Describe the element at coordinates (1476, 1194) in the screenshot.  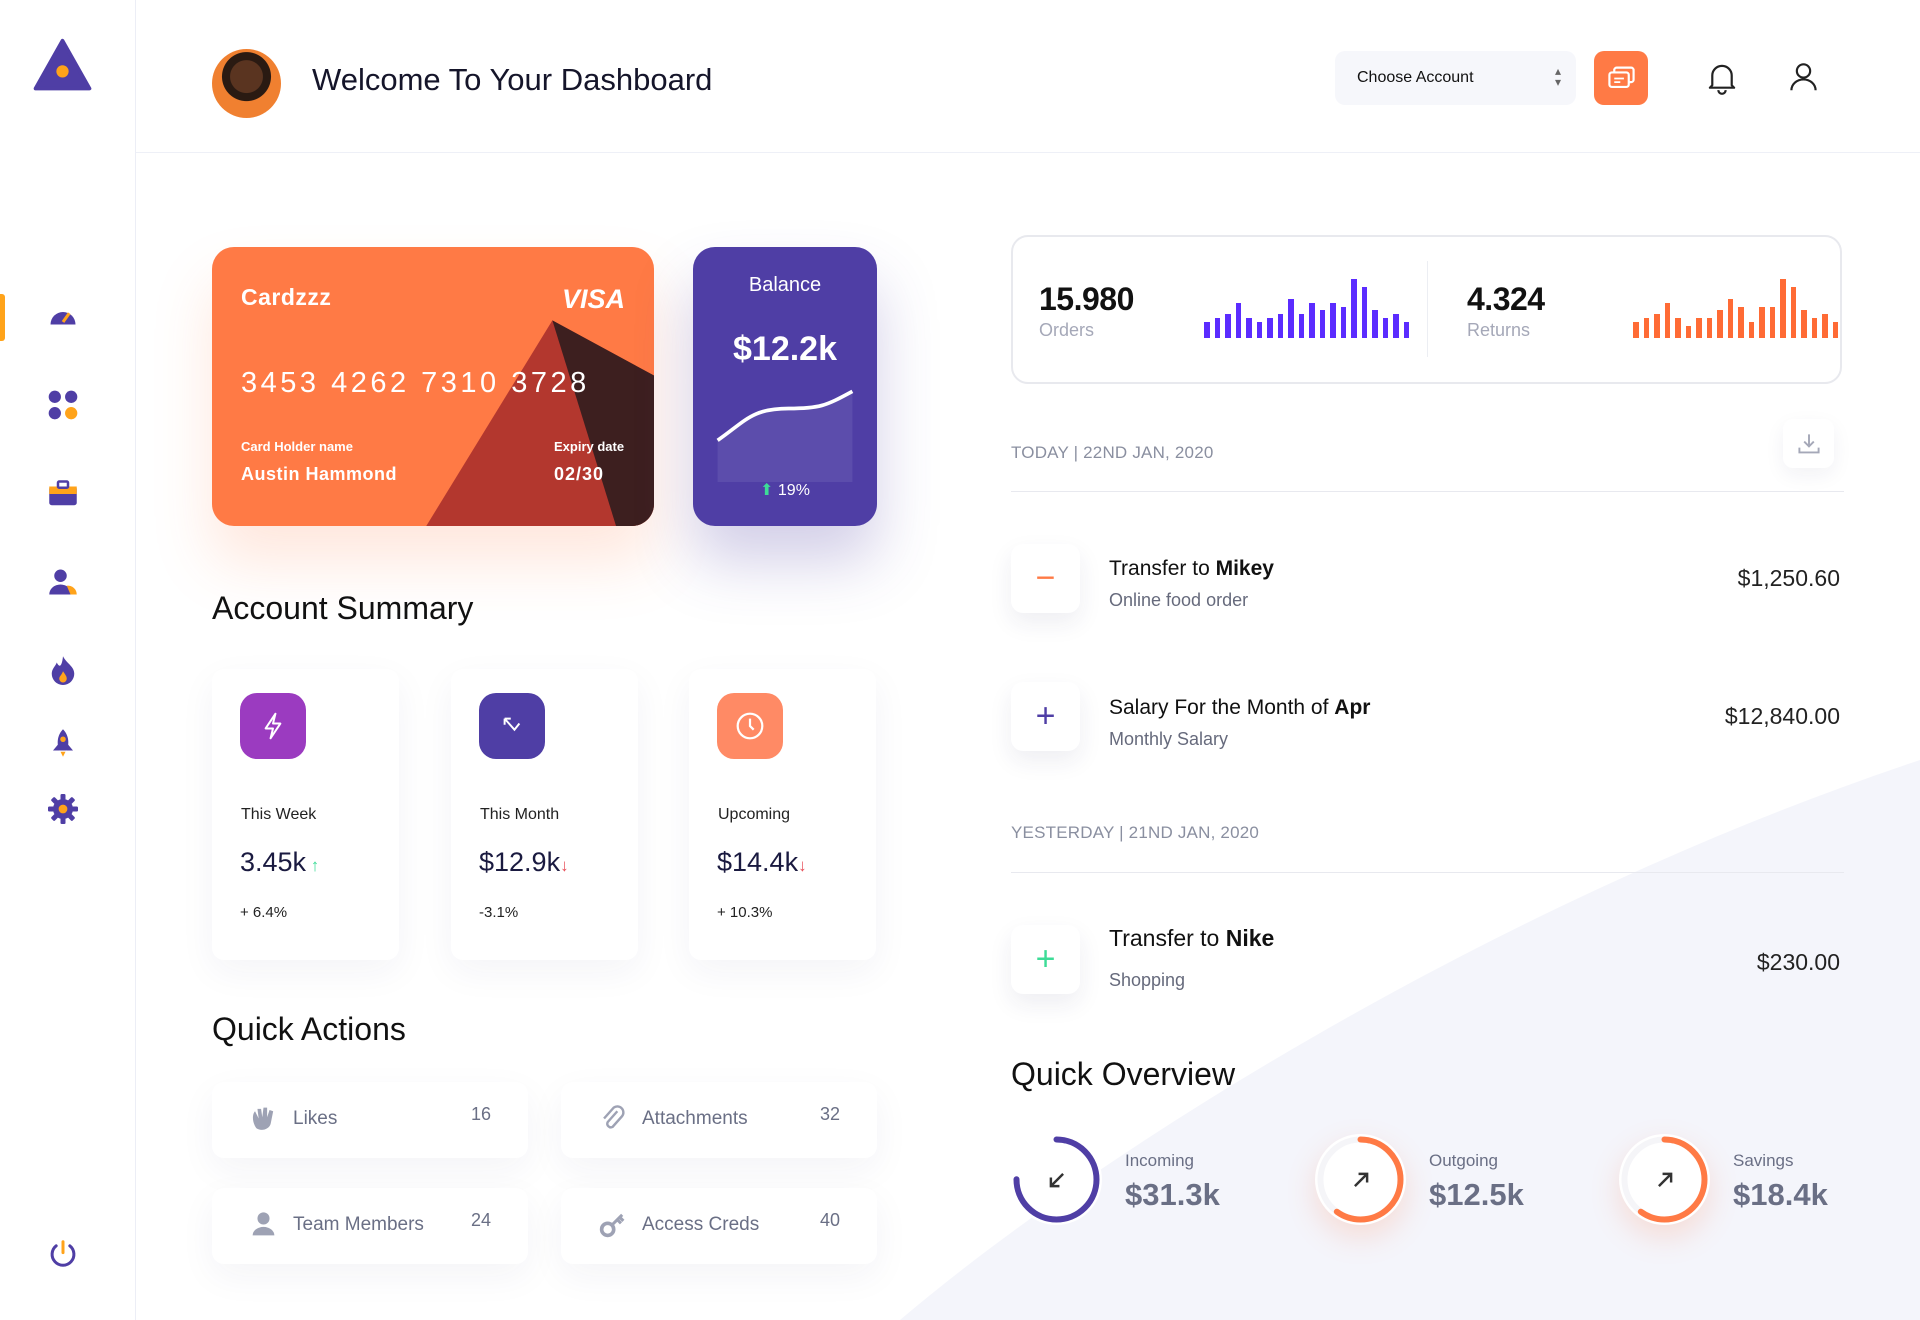
I see `overview-value: $12.5k` at that location.